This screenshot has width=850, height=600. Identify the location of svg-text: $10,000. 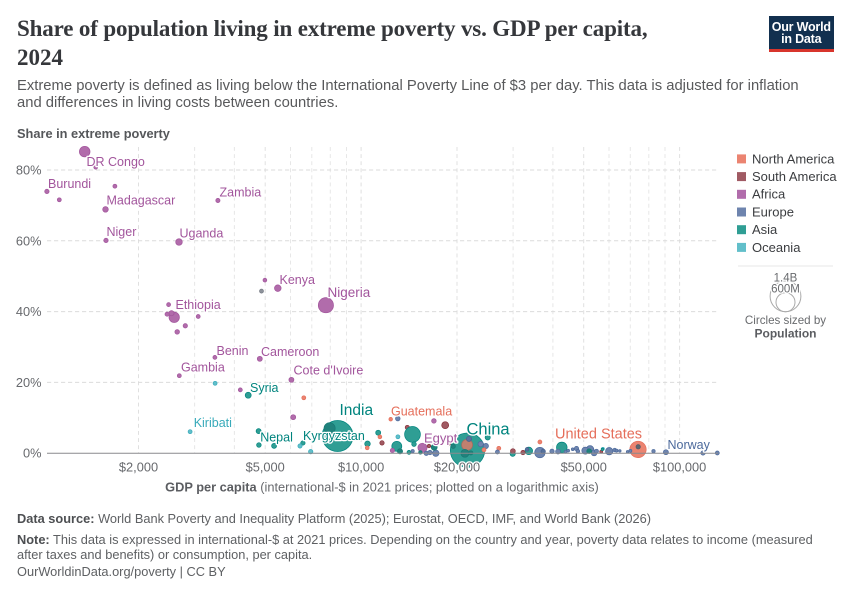
(361, 466).